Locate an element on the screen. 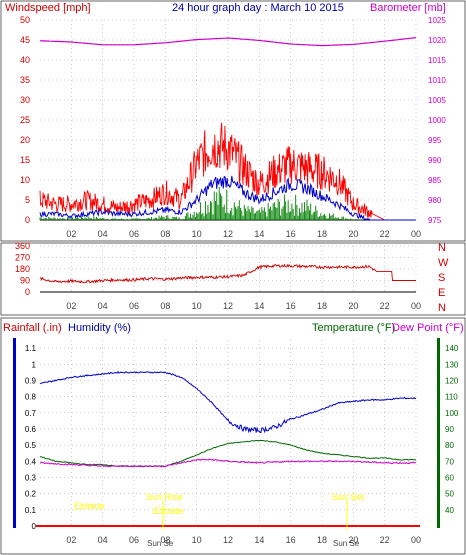 Image resolution: width=466 pixels, height=555 pixels. panel1-hour-label: 22 is located at coordinates (385, 234).